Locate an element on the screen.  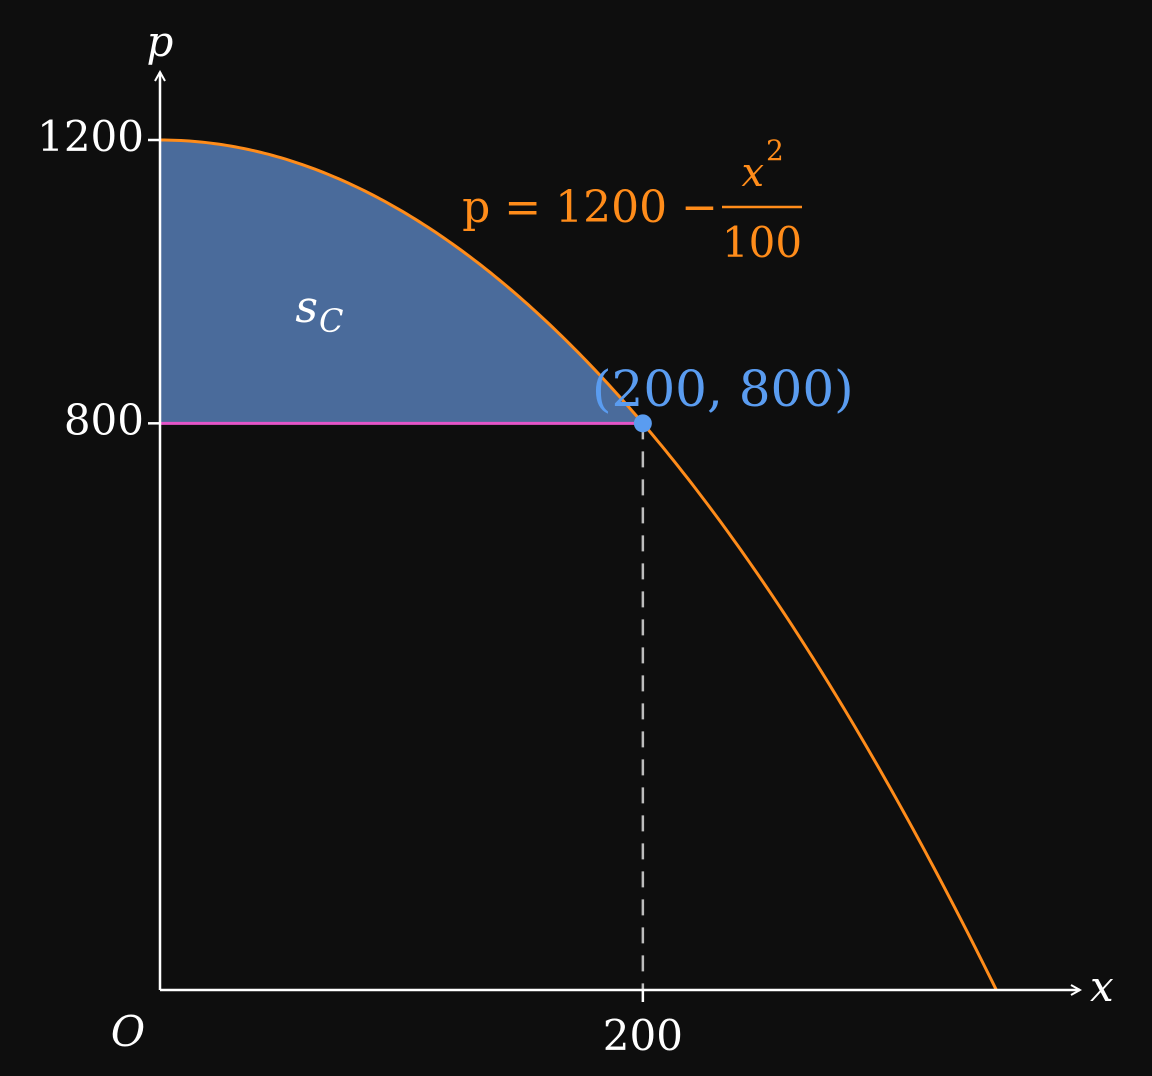
equation-lhs: p = 1200 − is located at coordinates (590, 207).